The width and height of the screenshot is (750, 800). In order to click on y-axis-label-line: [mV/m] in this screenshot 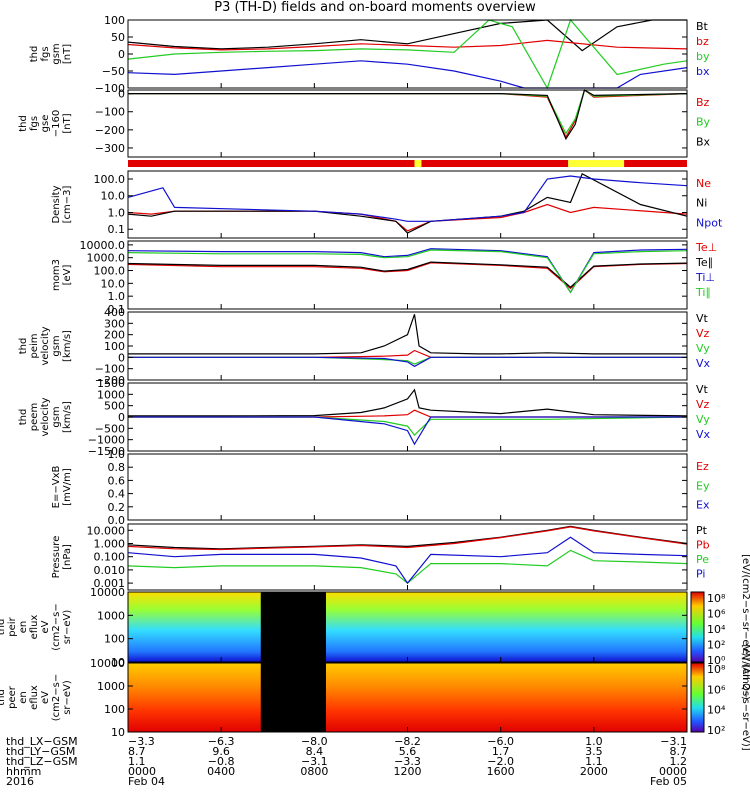, I will do `click(67, 487)`.